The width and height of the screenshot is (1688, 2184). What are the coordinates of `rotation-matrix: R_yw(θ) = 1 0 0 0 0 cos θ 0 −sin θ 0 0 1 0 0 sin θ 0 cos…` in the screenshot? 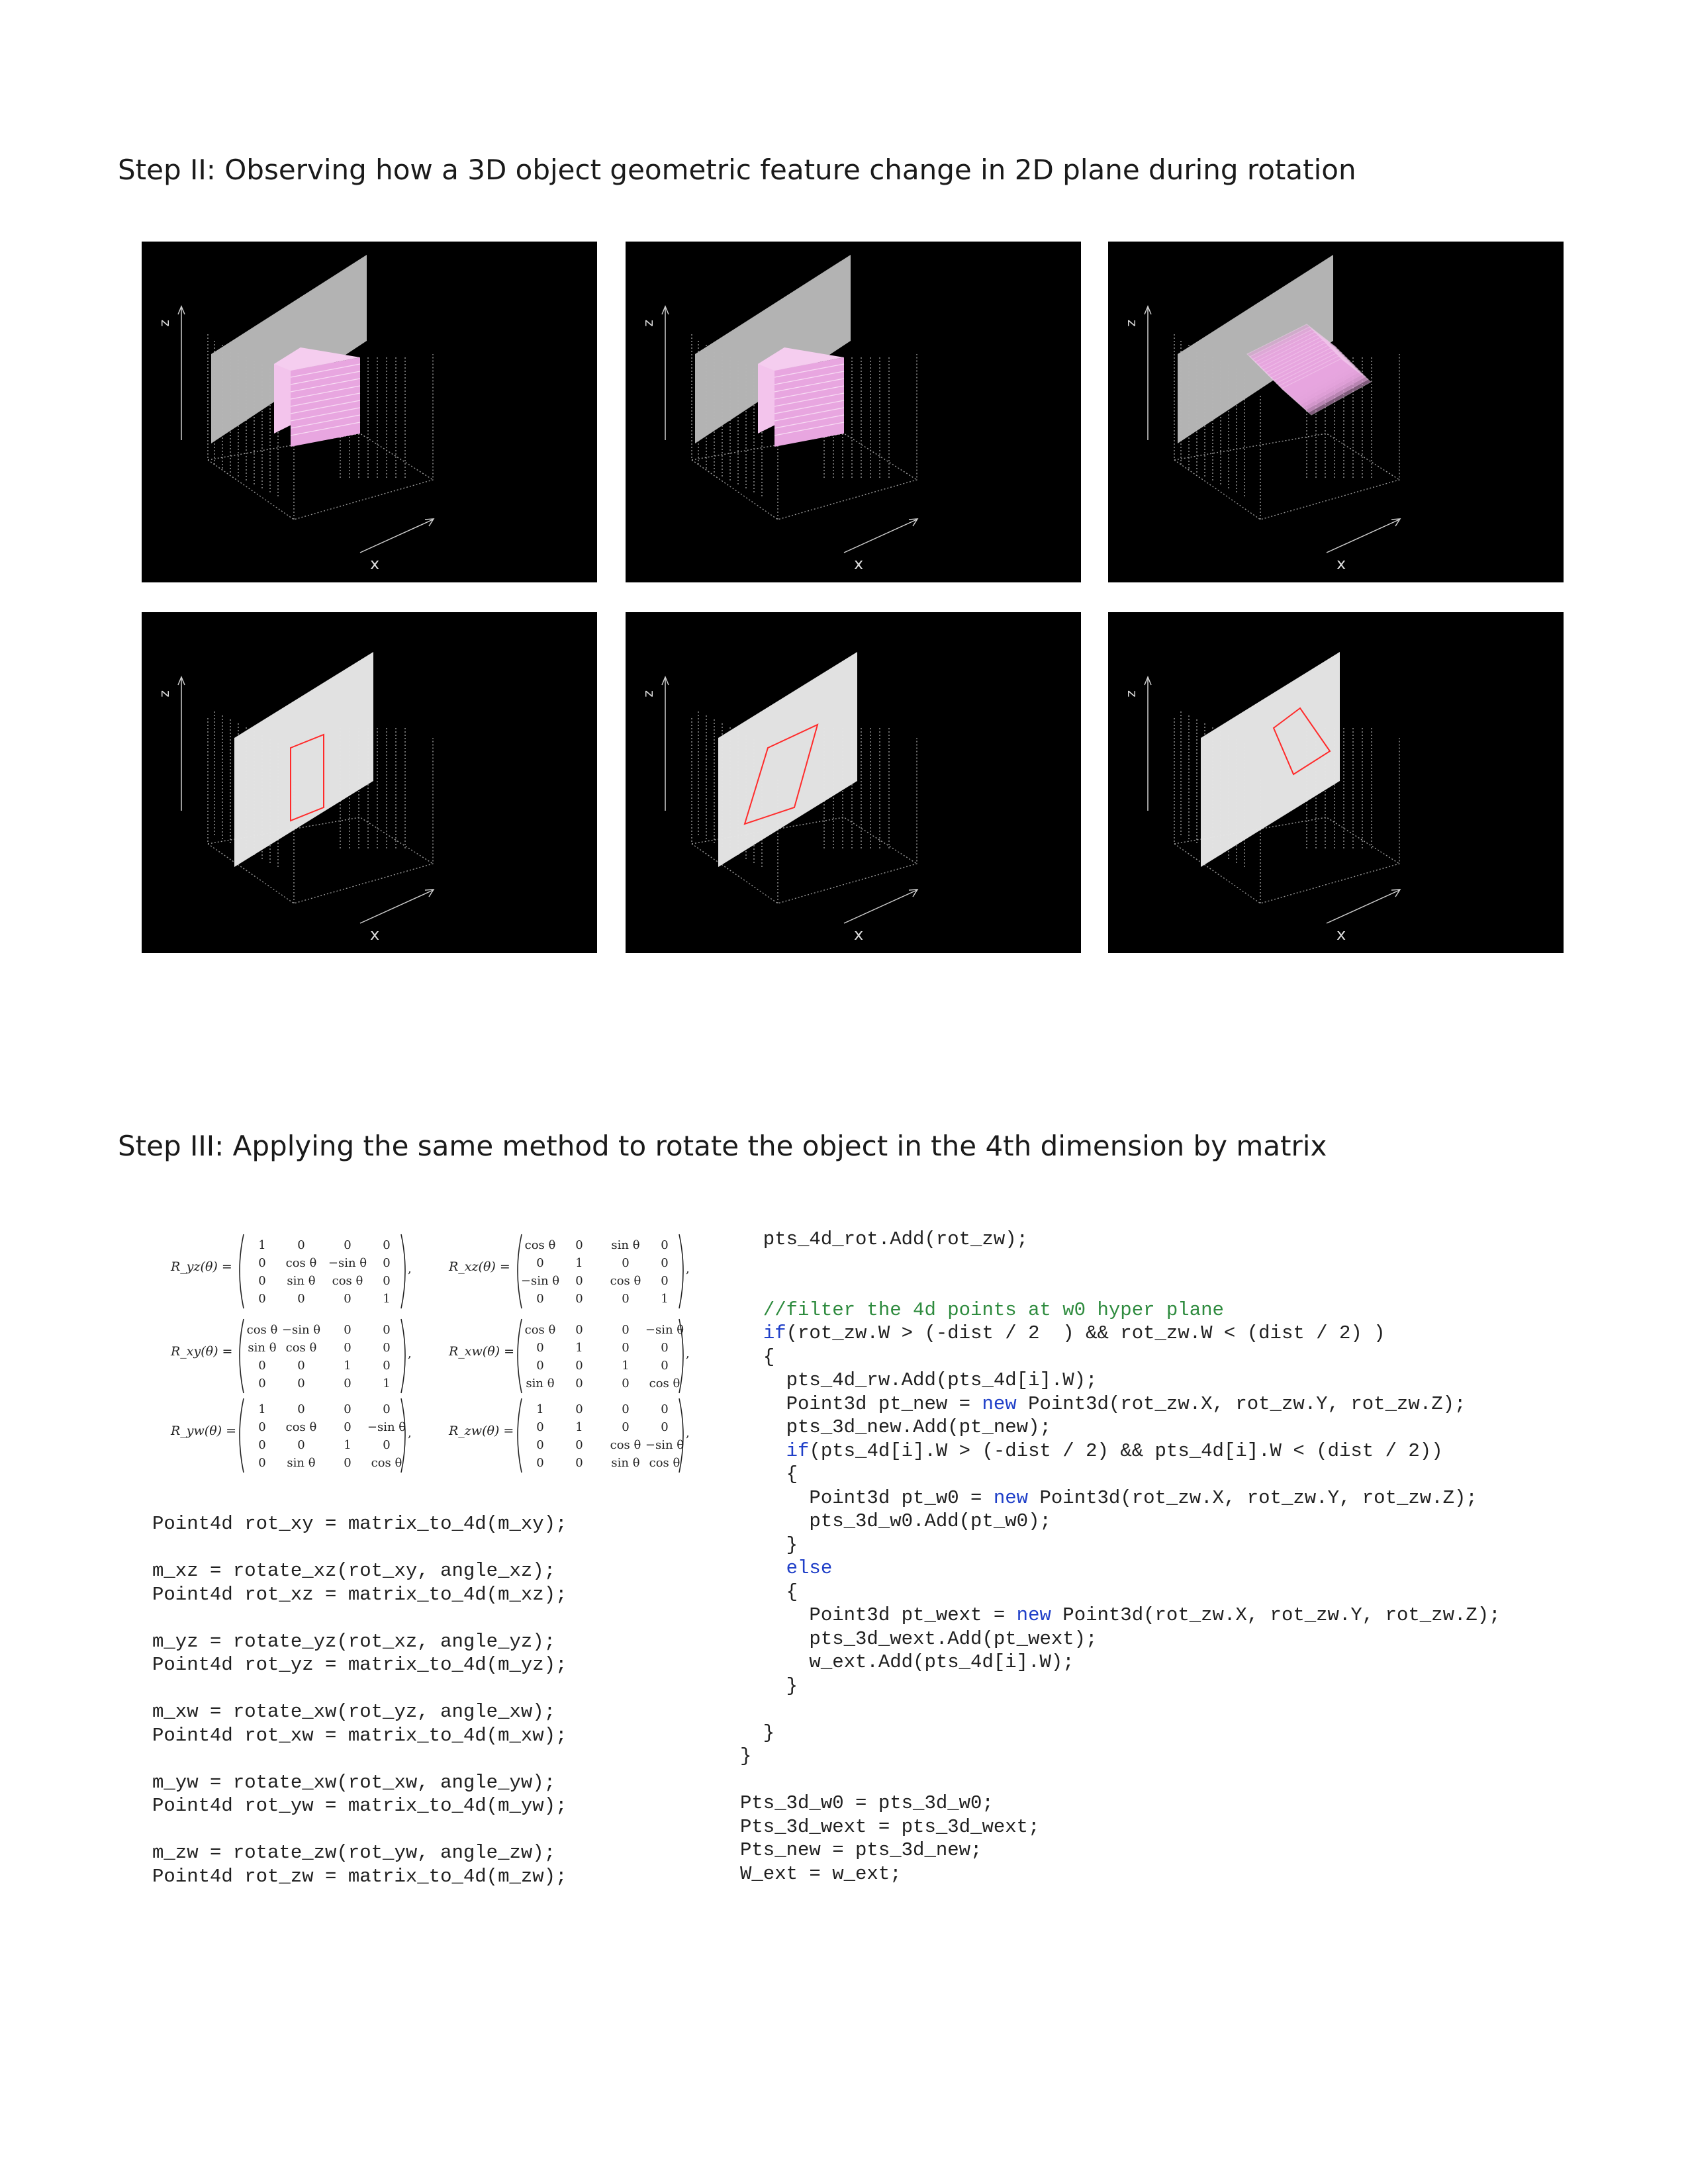 It's located at (291, 1436).